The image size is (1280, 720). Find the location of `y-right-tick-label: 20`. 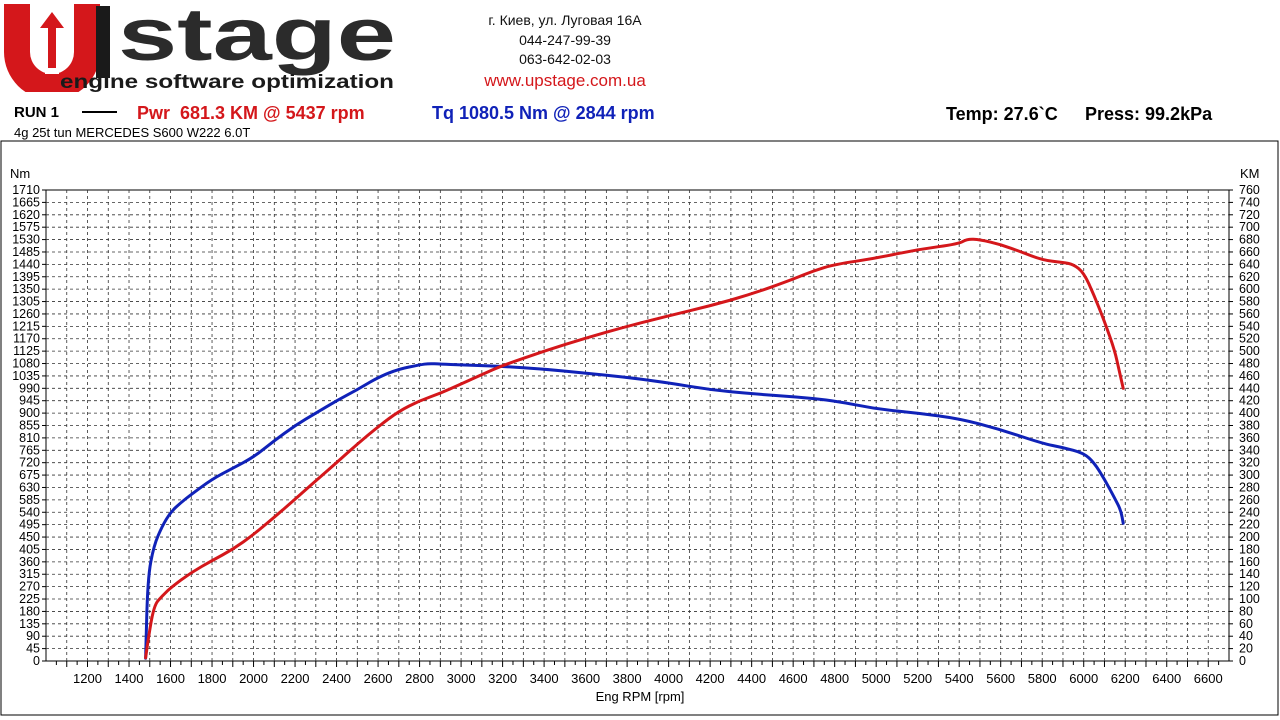

y-right-tick-label: 20 is located at coordinates (1246, 649).